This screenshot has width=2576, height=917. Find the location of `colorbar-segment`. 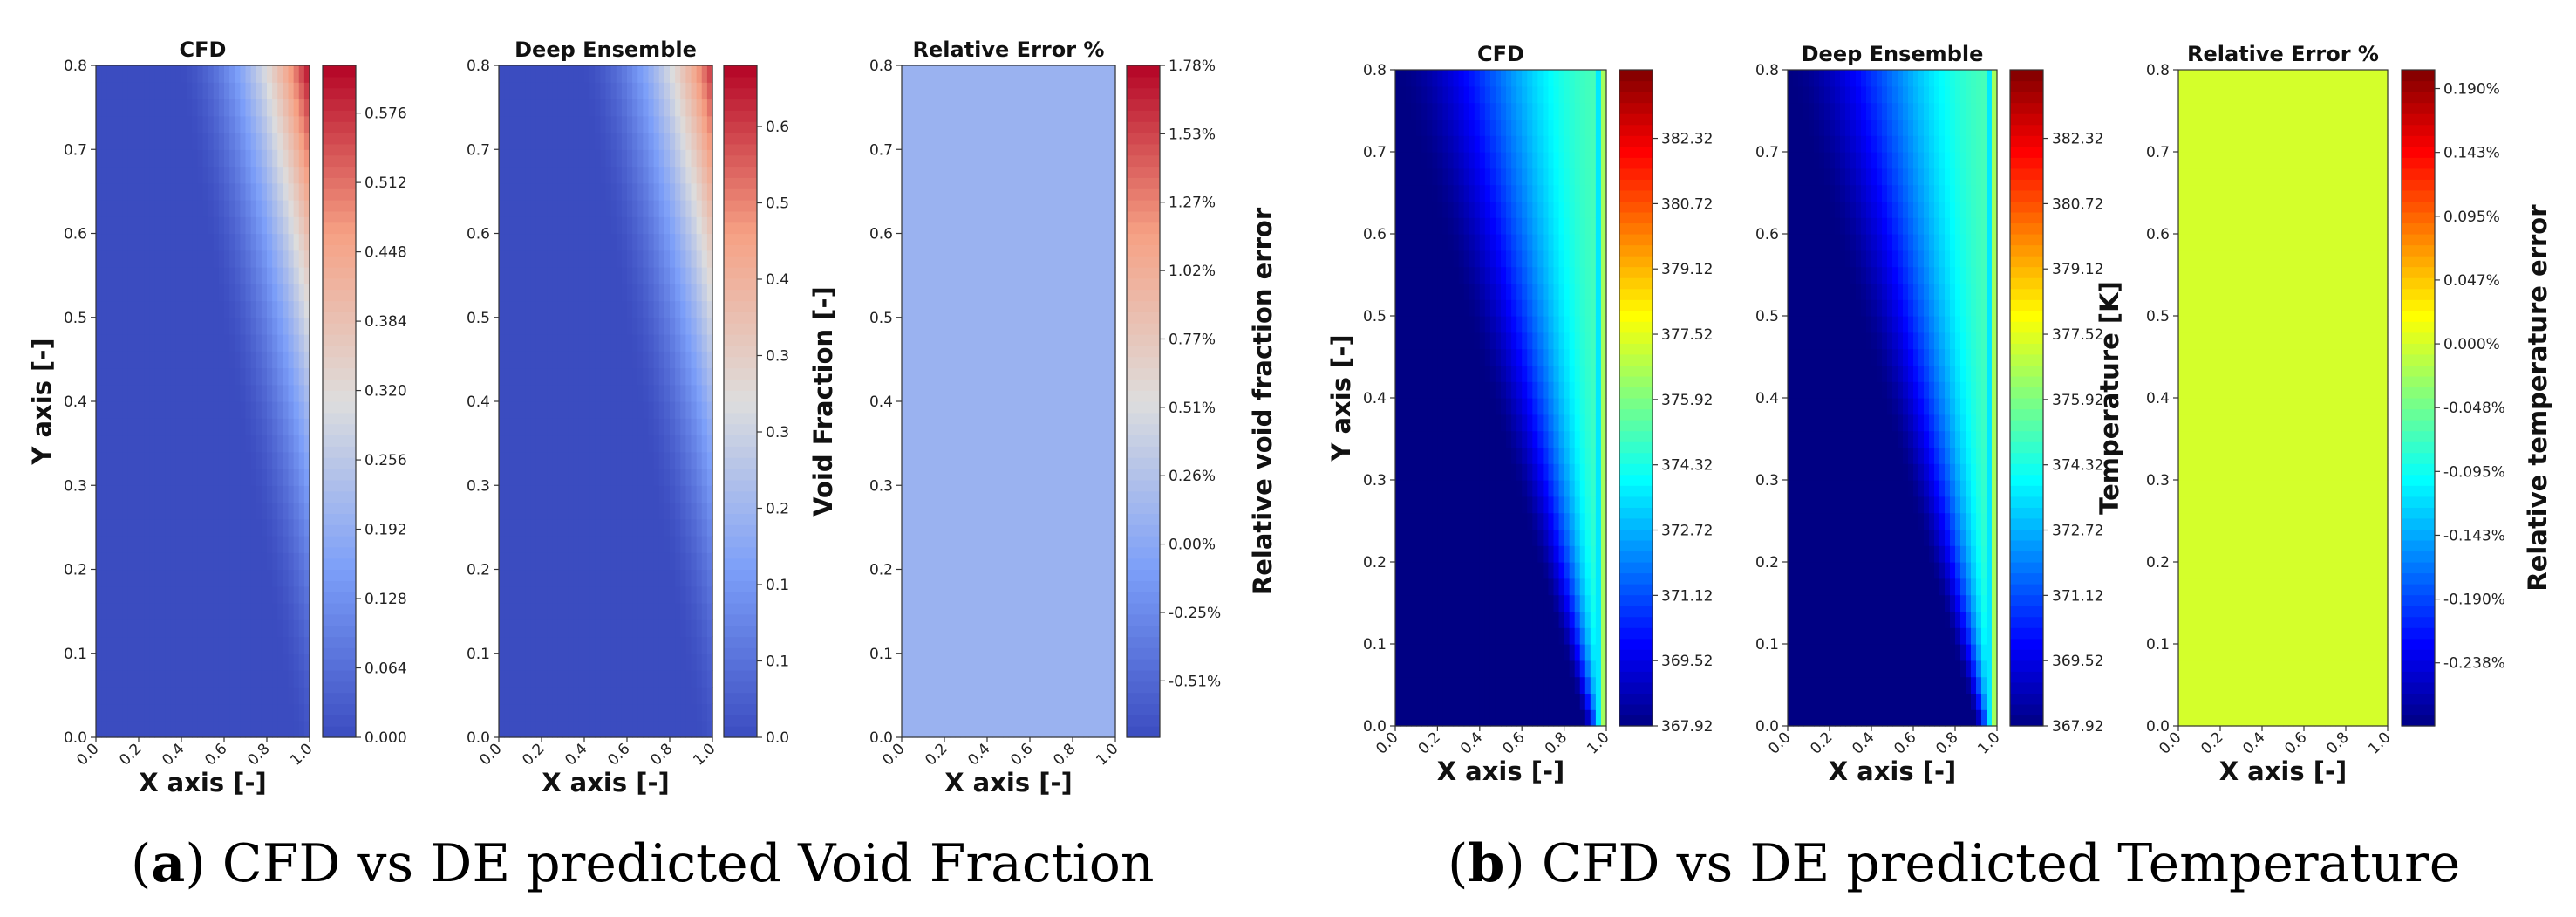

colorbar-segment is located at coordinates (741, 216).